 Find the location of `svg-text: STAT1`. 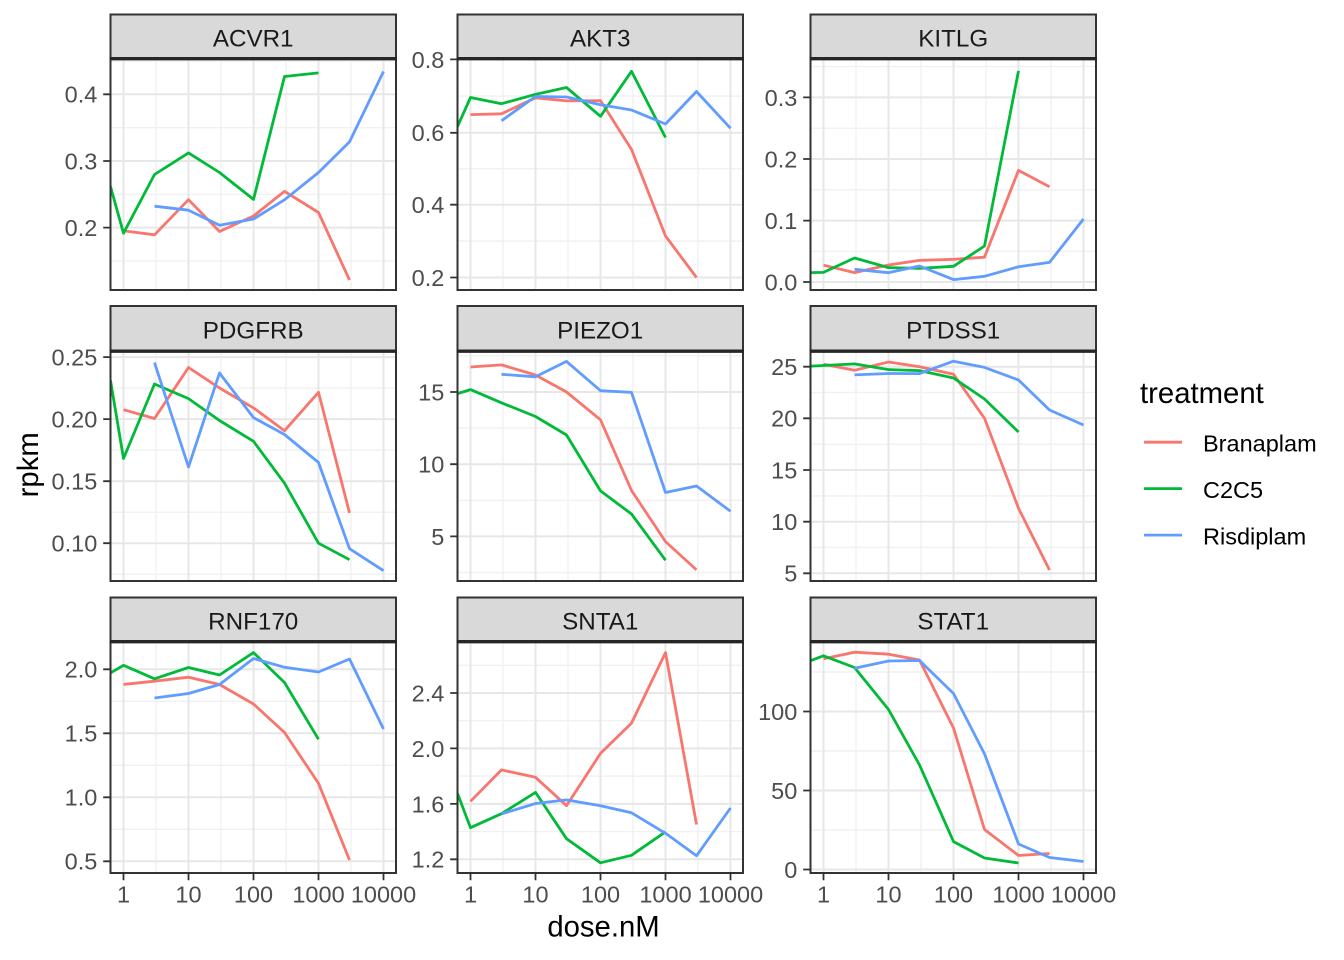

svg-text: STAT1 is located at coordinates (953, 622).